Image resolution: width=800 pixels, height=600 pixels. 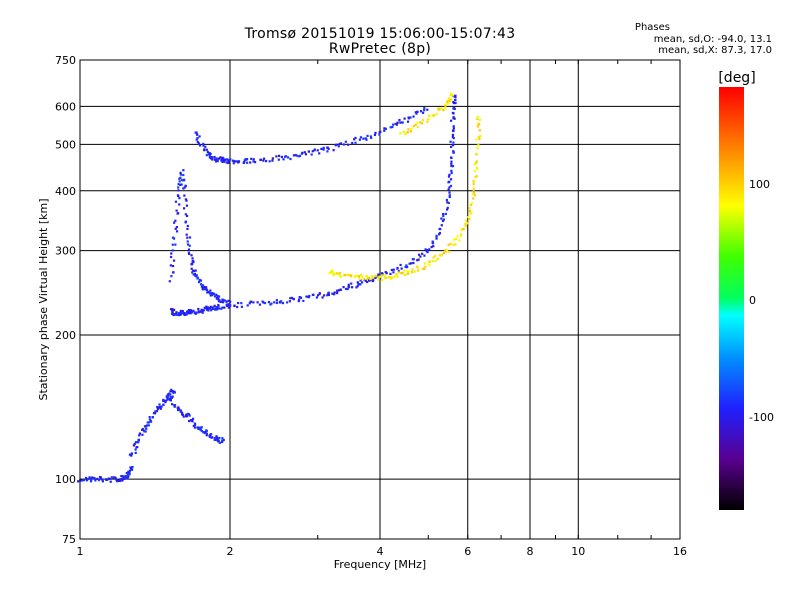 I want to click on y-tick-label: 600, so click(x=65, y=106).